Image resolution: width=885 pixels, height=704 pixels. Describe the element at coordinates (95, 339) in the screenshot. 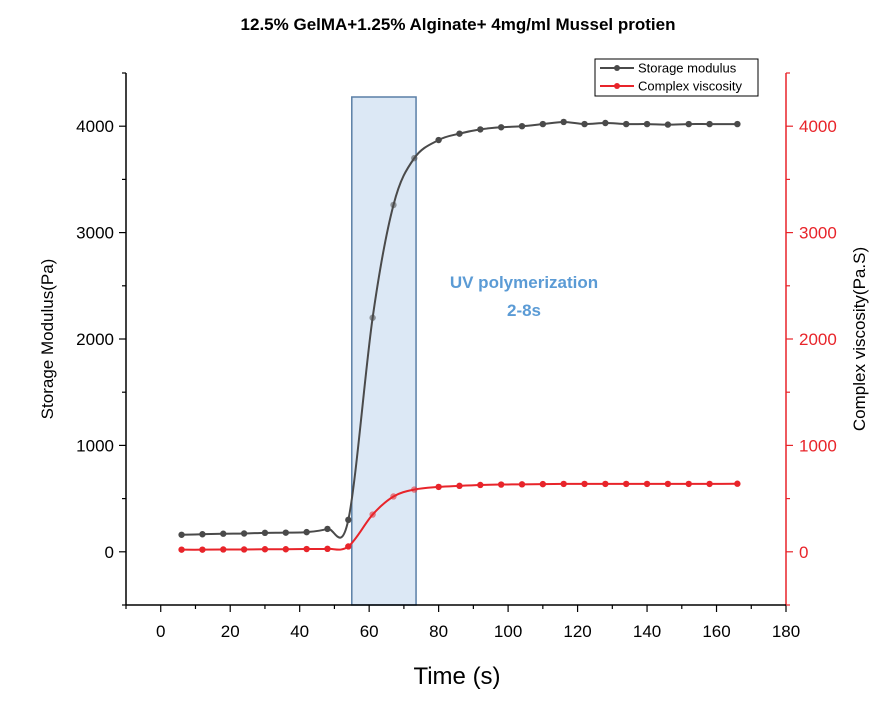

I see `y-tick-label: 2000` at that location.